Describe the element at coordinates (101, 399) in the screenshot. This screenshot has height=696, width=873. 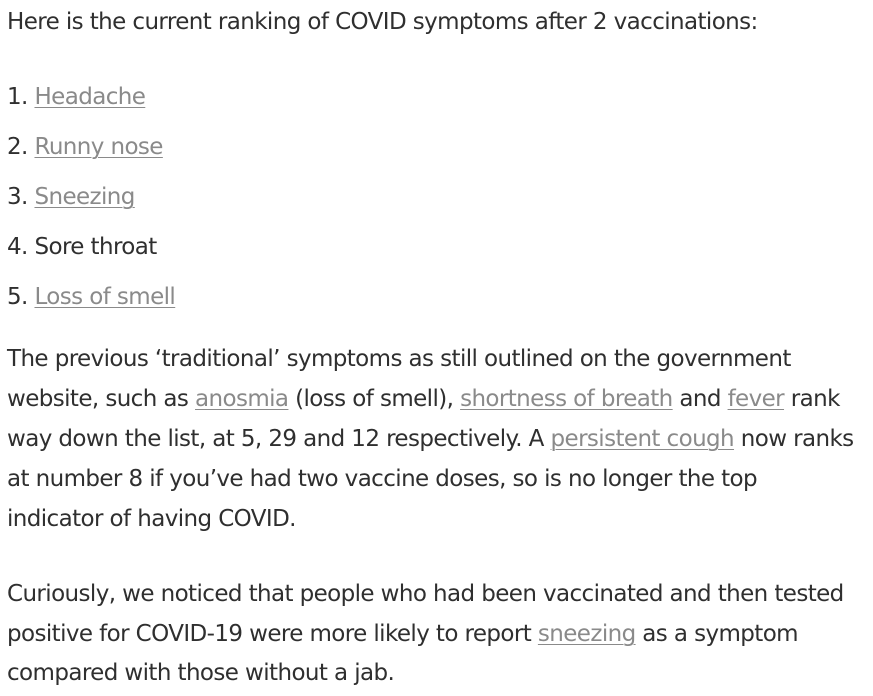
I see `text-span: website, such as` at that location.